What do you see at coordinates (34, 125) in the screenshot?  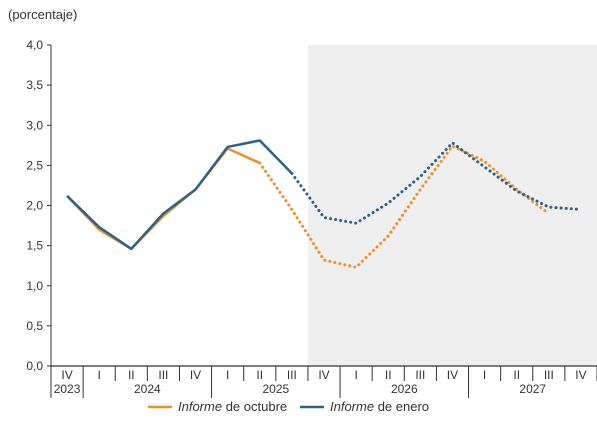 I see `y-tick-label: 3,0` at bounding box center [34, 125].